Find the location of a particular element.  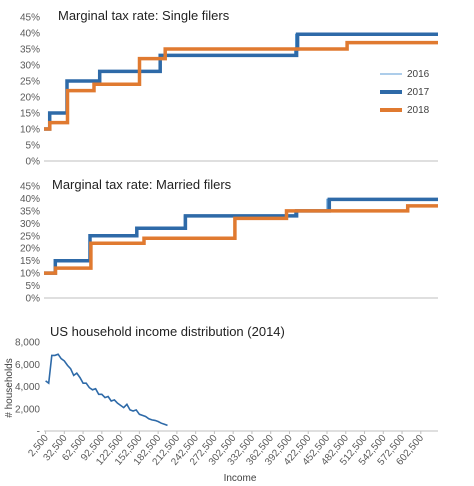

single-filers-title: Marginal tax rate: Single filers is located at coordinates (144, 15).